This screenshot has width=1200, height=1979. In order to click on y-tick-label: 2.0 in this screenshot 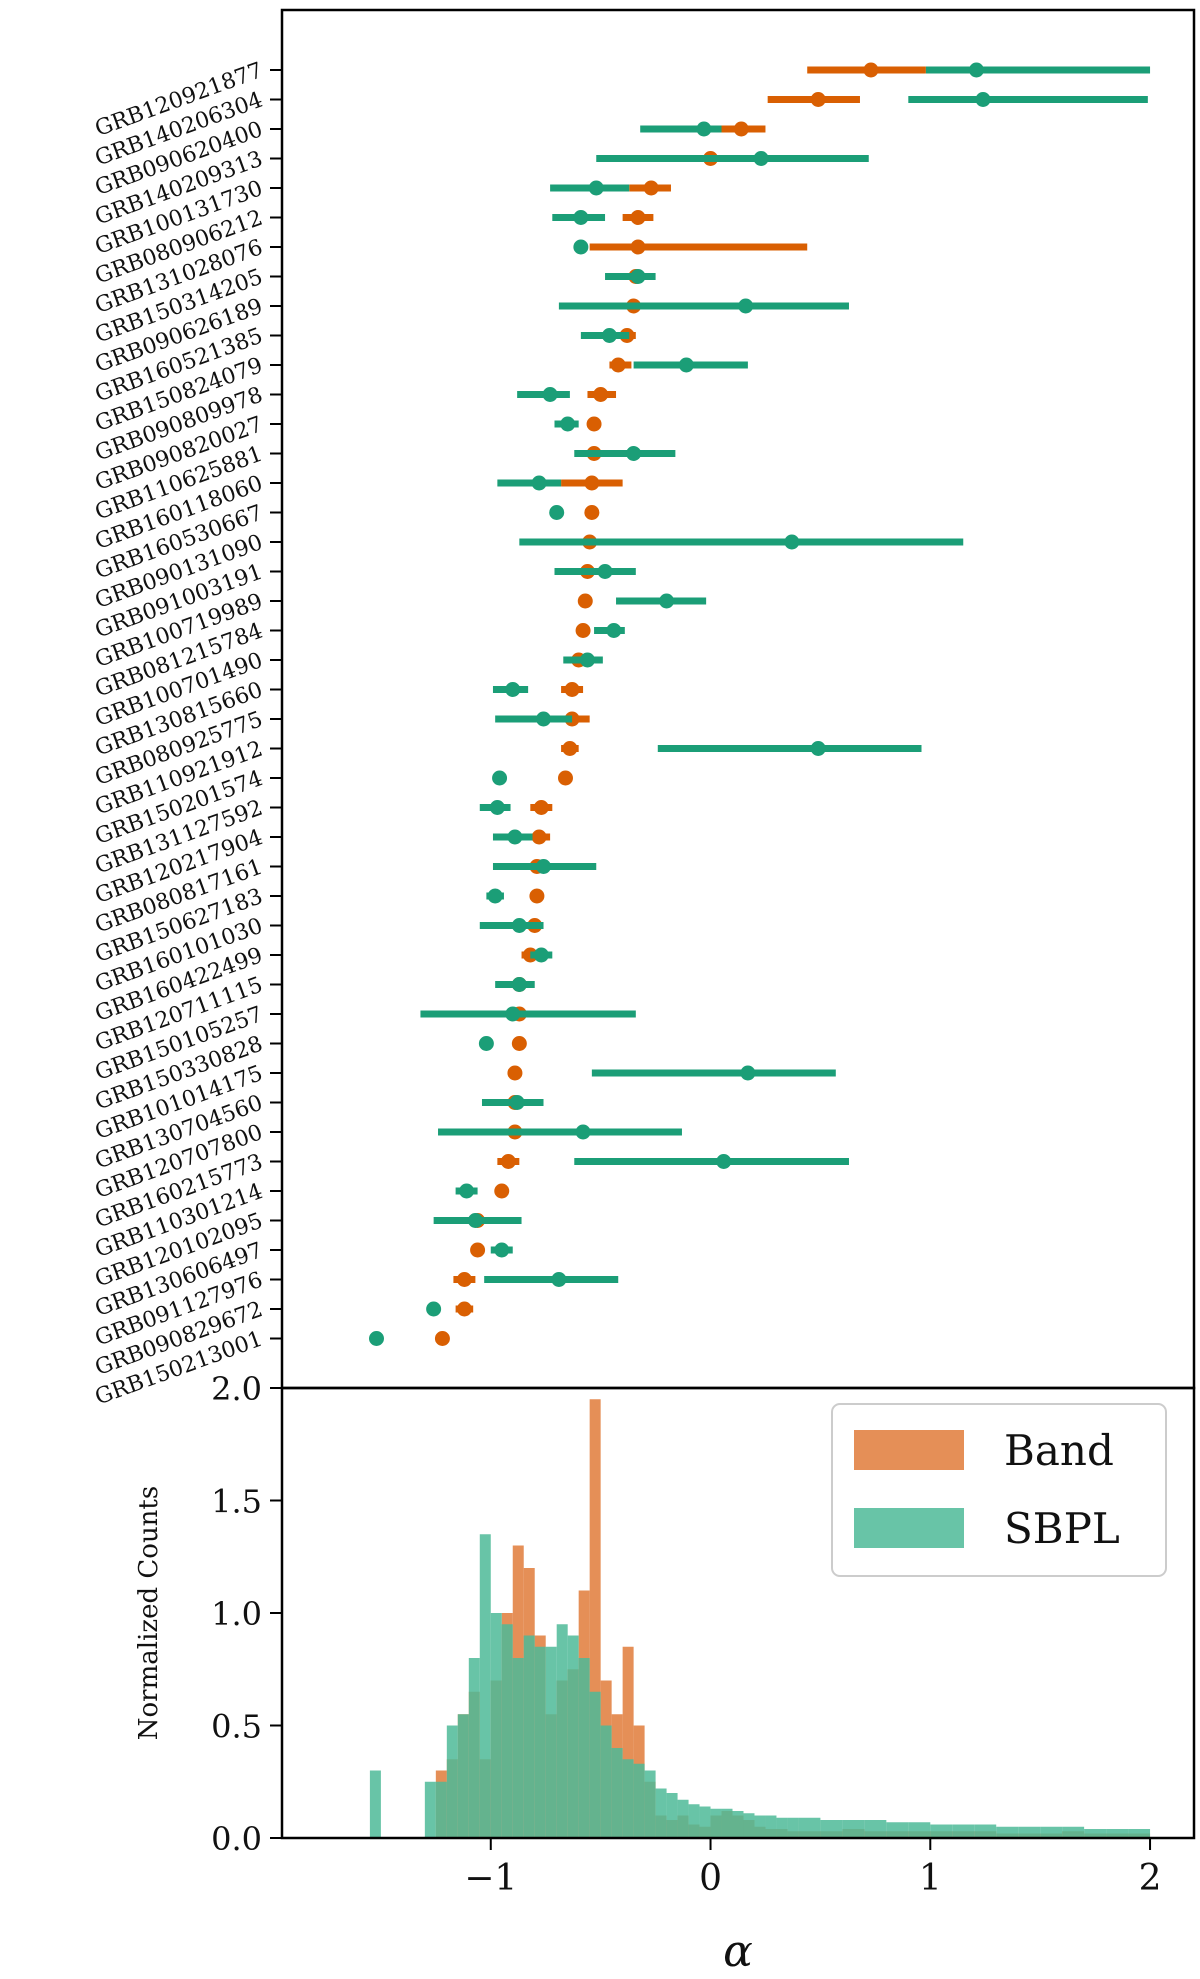, I will do `click(236, 1389)`.